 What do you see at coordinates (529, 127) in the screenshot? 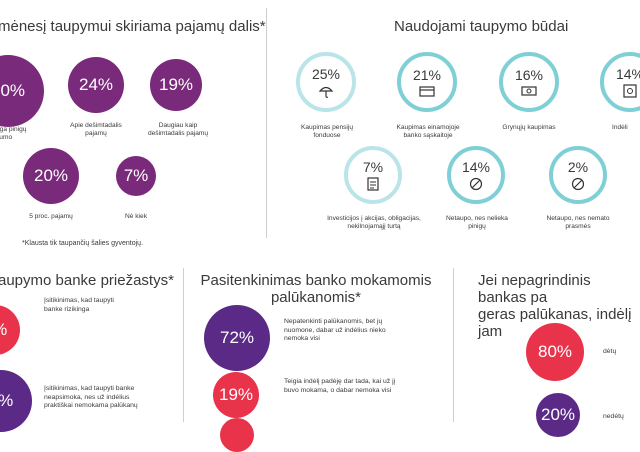
I see `label-cash: Grynųjų kaupimas` at bounding box center [529, 127].